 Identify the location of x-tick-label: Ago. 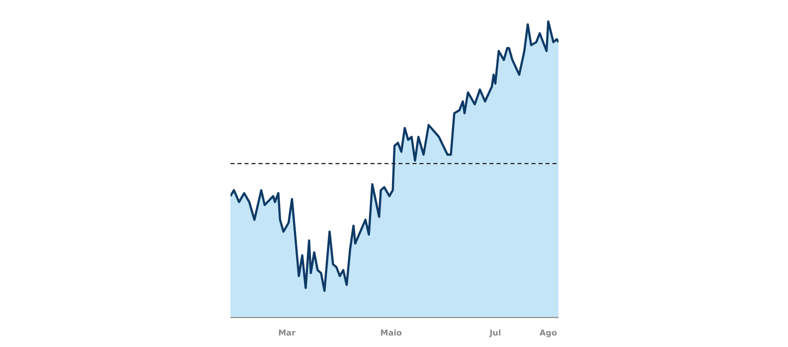
(549, 333).